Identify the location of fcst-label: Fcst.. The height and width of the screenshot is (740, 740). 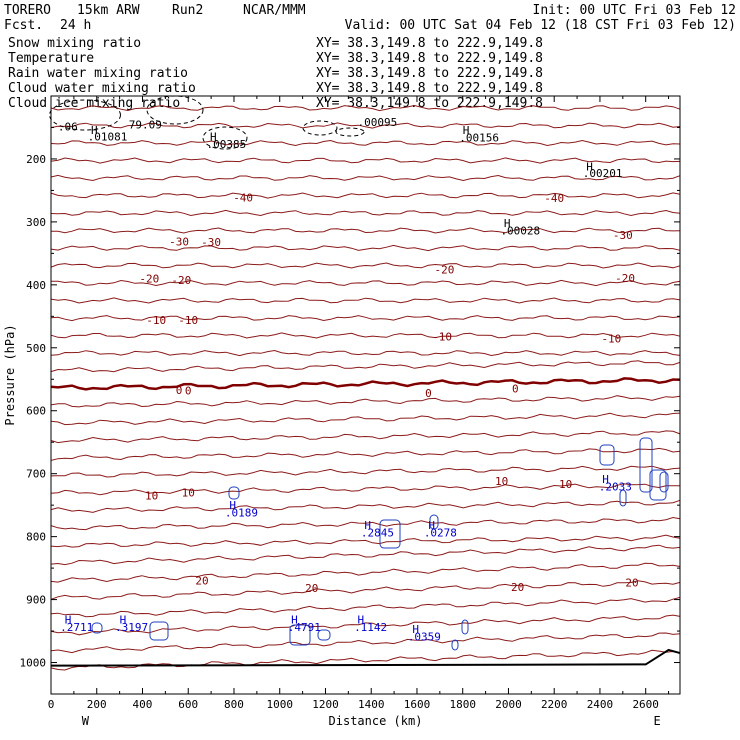
(23, 25).